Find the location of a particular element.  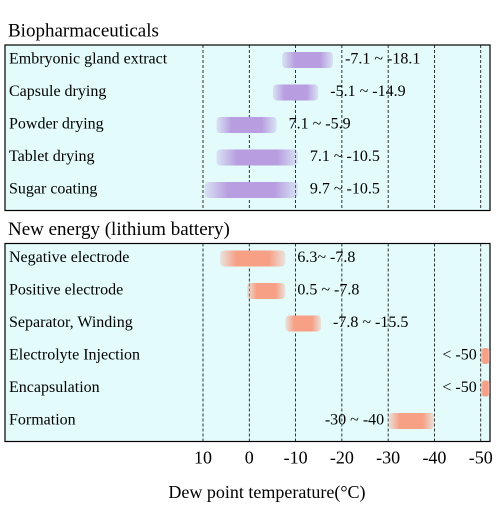

x-tick-label: -40 is located at coordinates (434, 458).